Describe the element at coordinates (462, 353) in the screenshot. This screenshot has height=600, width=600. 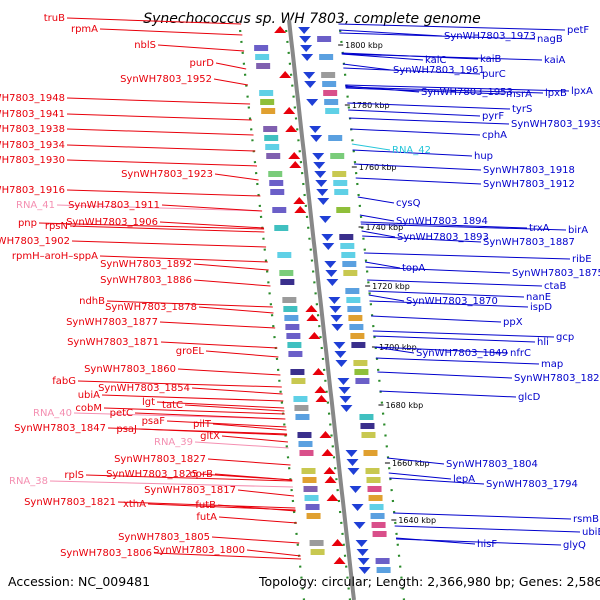
I see `gene-label-right: SynWH7803_1849` at that location.